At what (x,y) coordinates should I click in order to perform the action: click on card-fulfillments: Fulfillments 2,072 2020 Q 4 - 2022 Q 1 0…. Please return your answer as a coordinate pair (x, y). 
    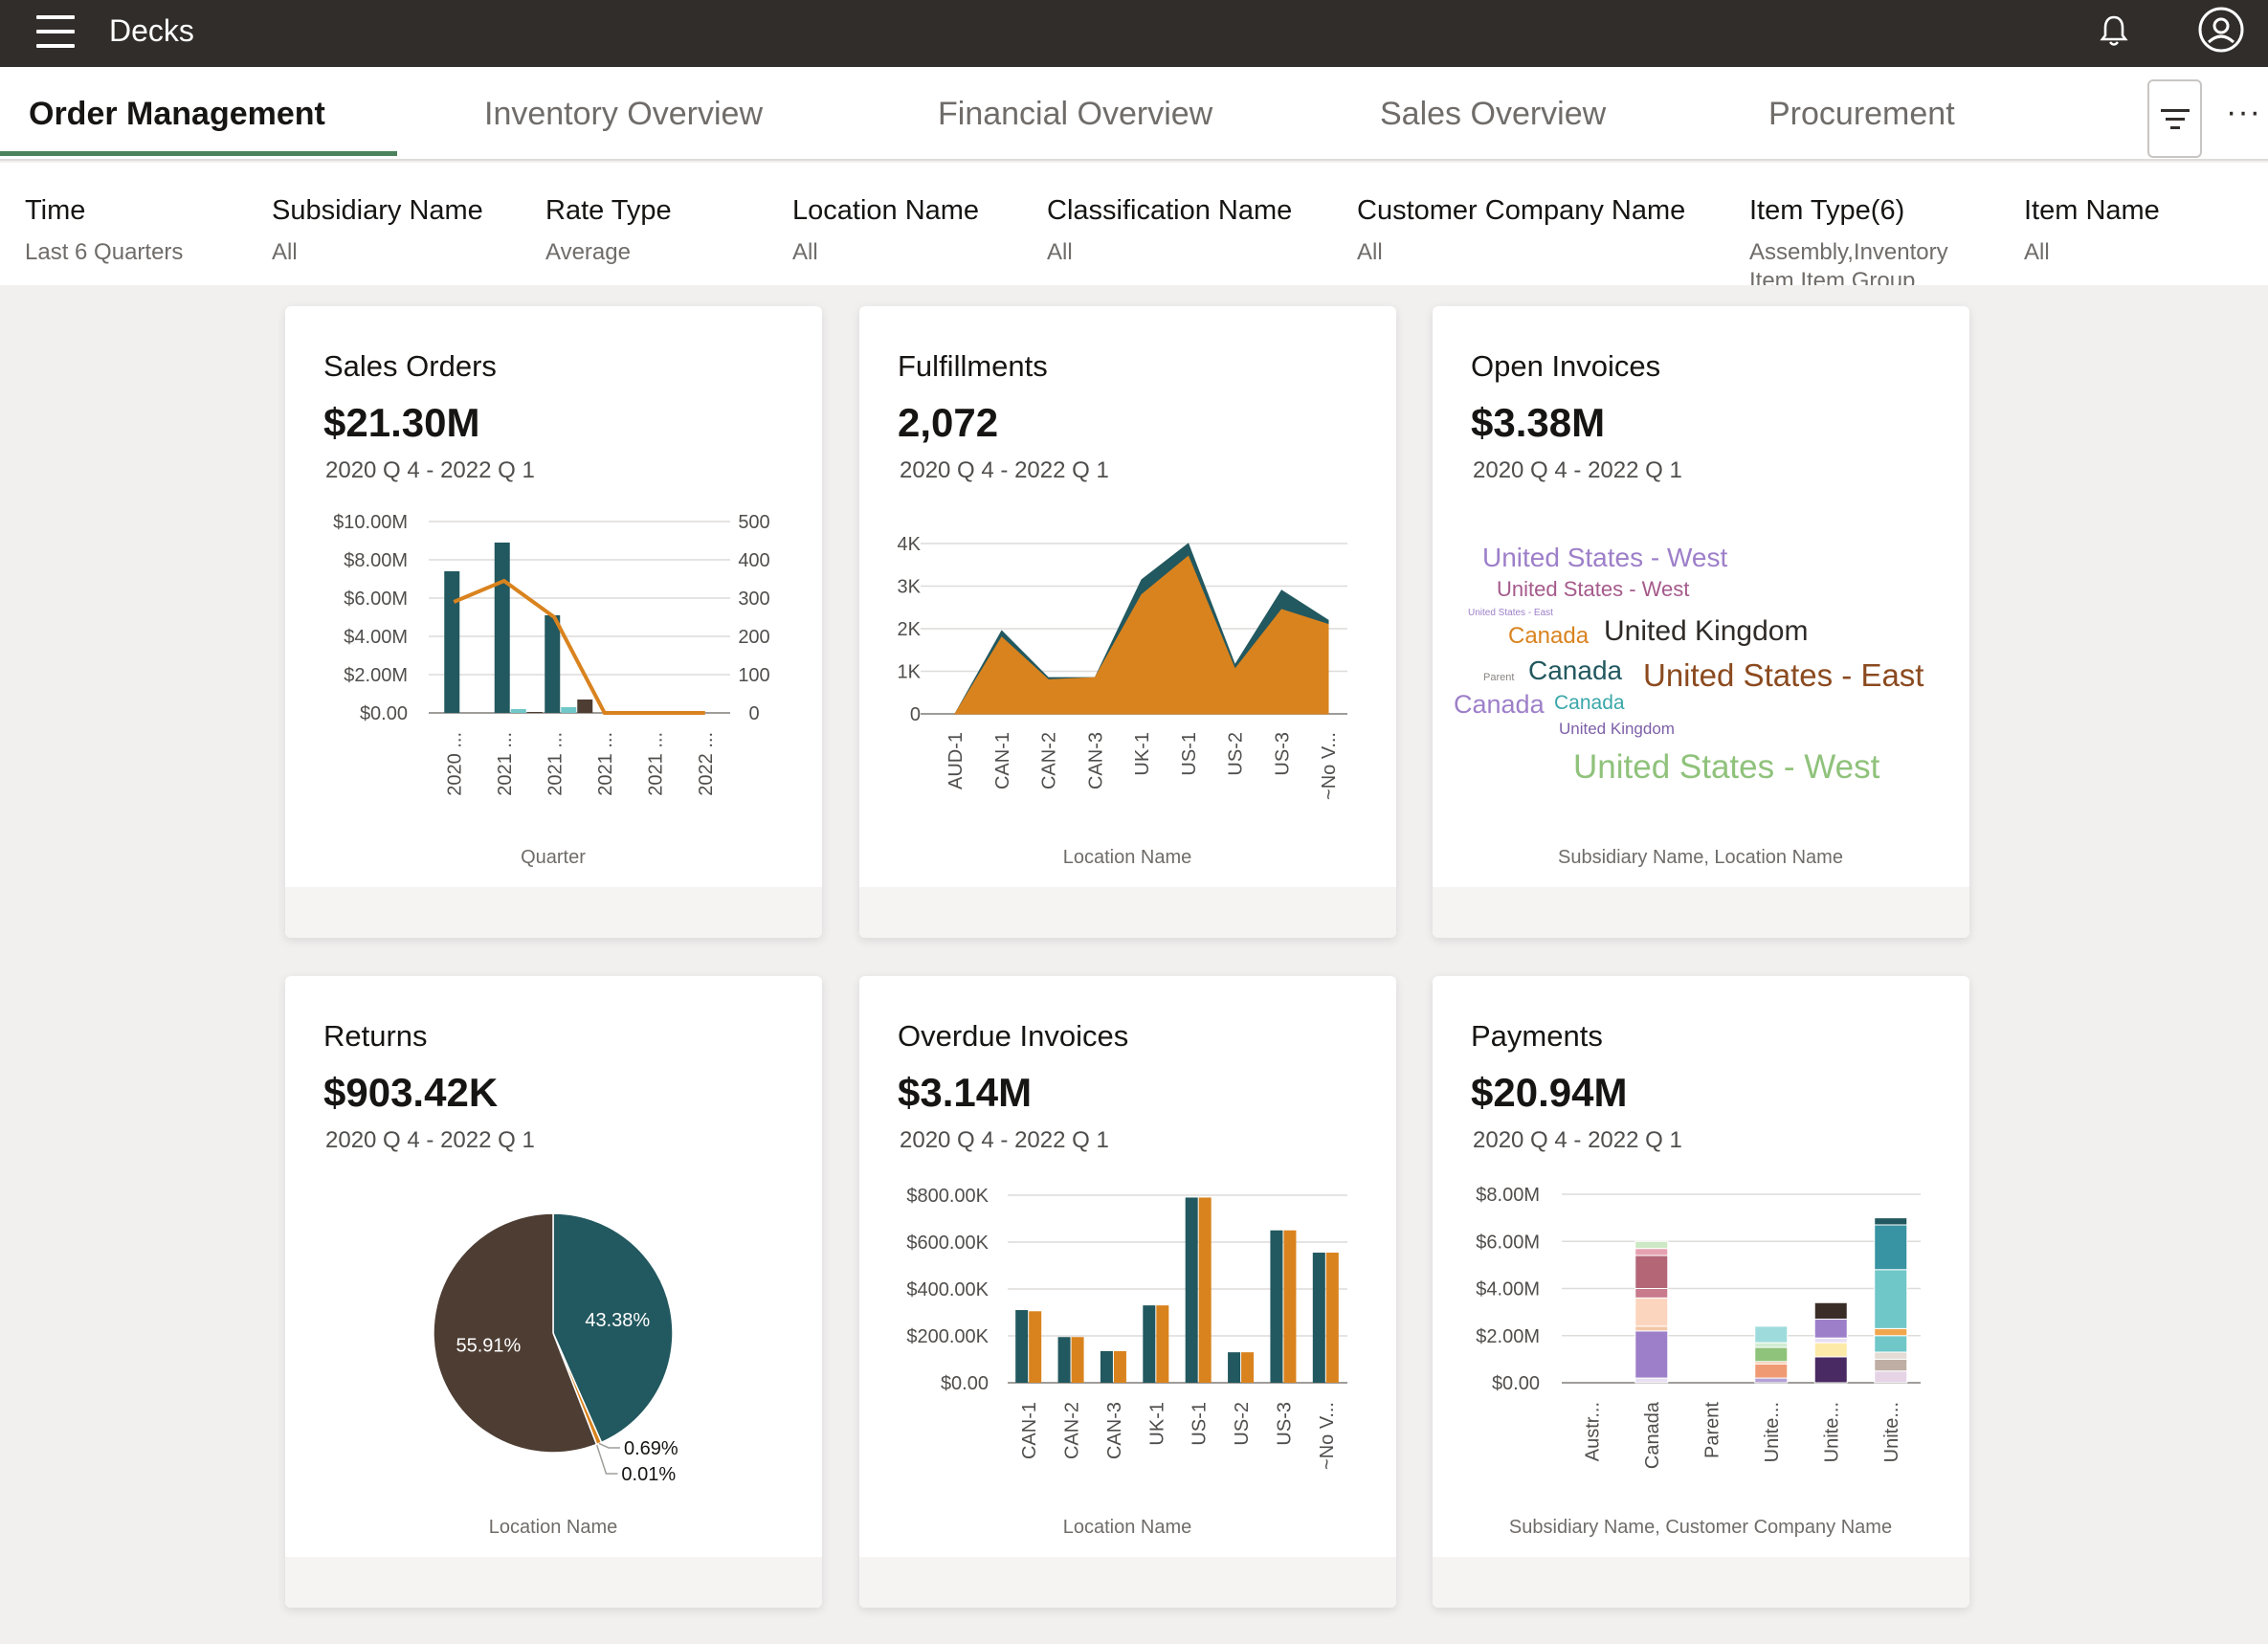
    Looking at the image, I should click on (1127, 622).